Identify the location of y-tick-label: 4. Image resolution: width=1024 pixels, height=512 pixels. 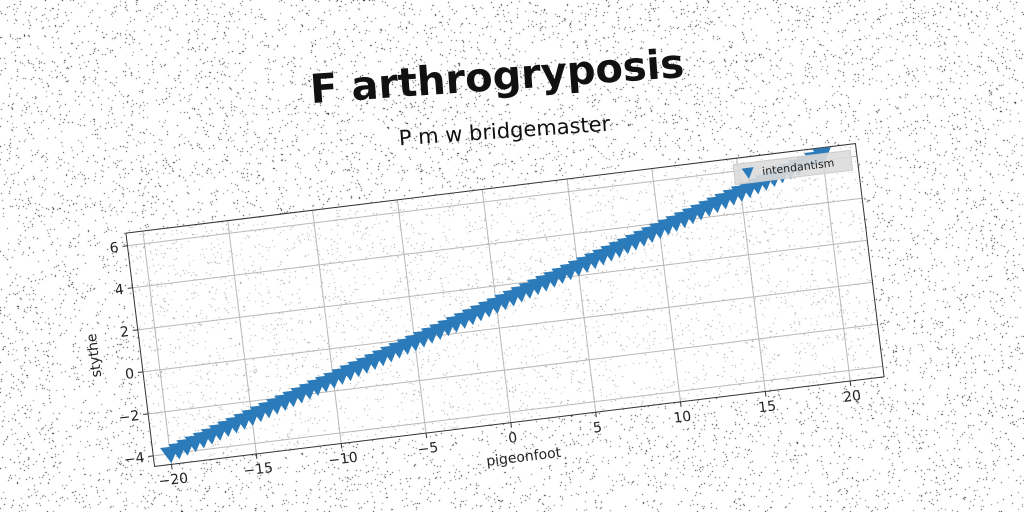
(119, 290).